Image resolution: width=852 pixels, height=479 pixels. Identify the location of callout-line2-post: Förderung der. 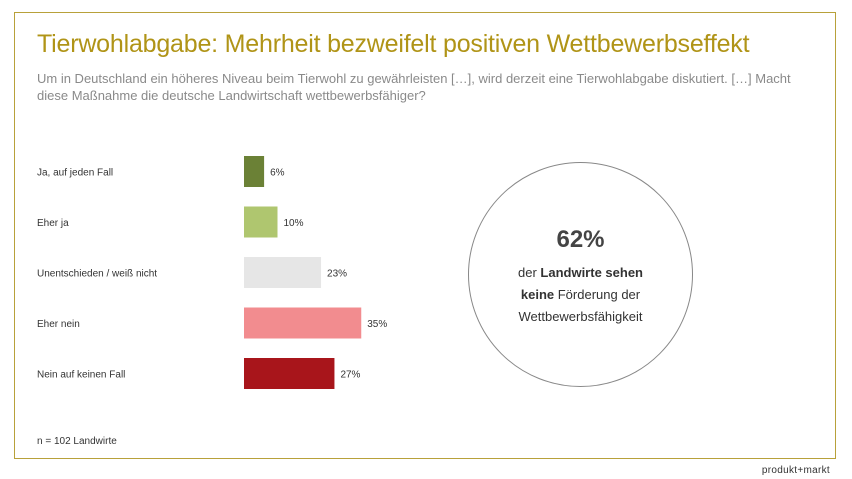
(597, 294).